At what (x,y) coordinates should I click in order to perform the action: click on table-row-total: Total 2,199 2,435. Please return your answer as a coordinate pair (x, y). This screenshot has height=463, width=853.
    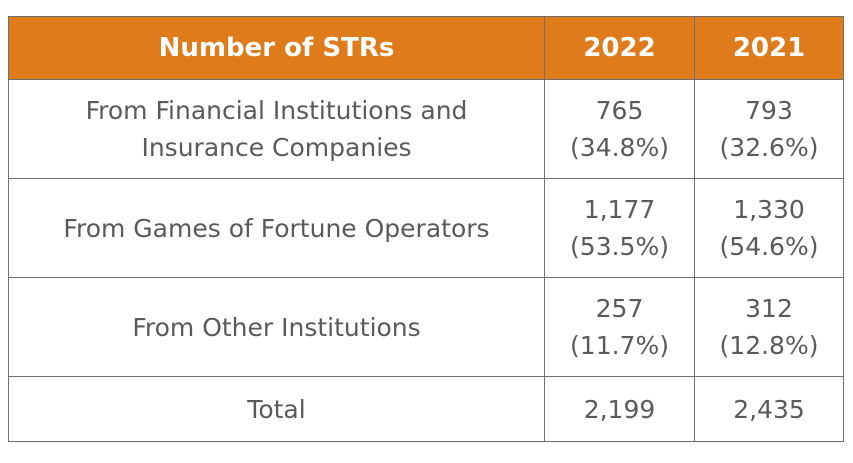
    Looking at the image, I should click on (426, 409).